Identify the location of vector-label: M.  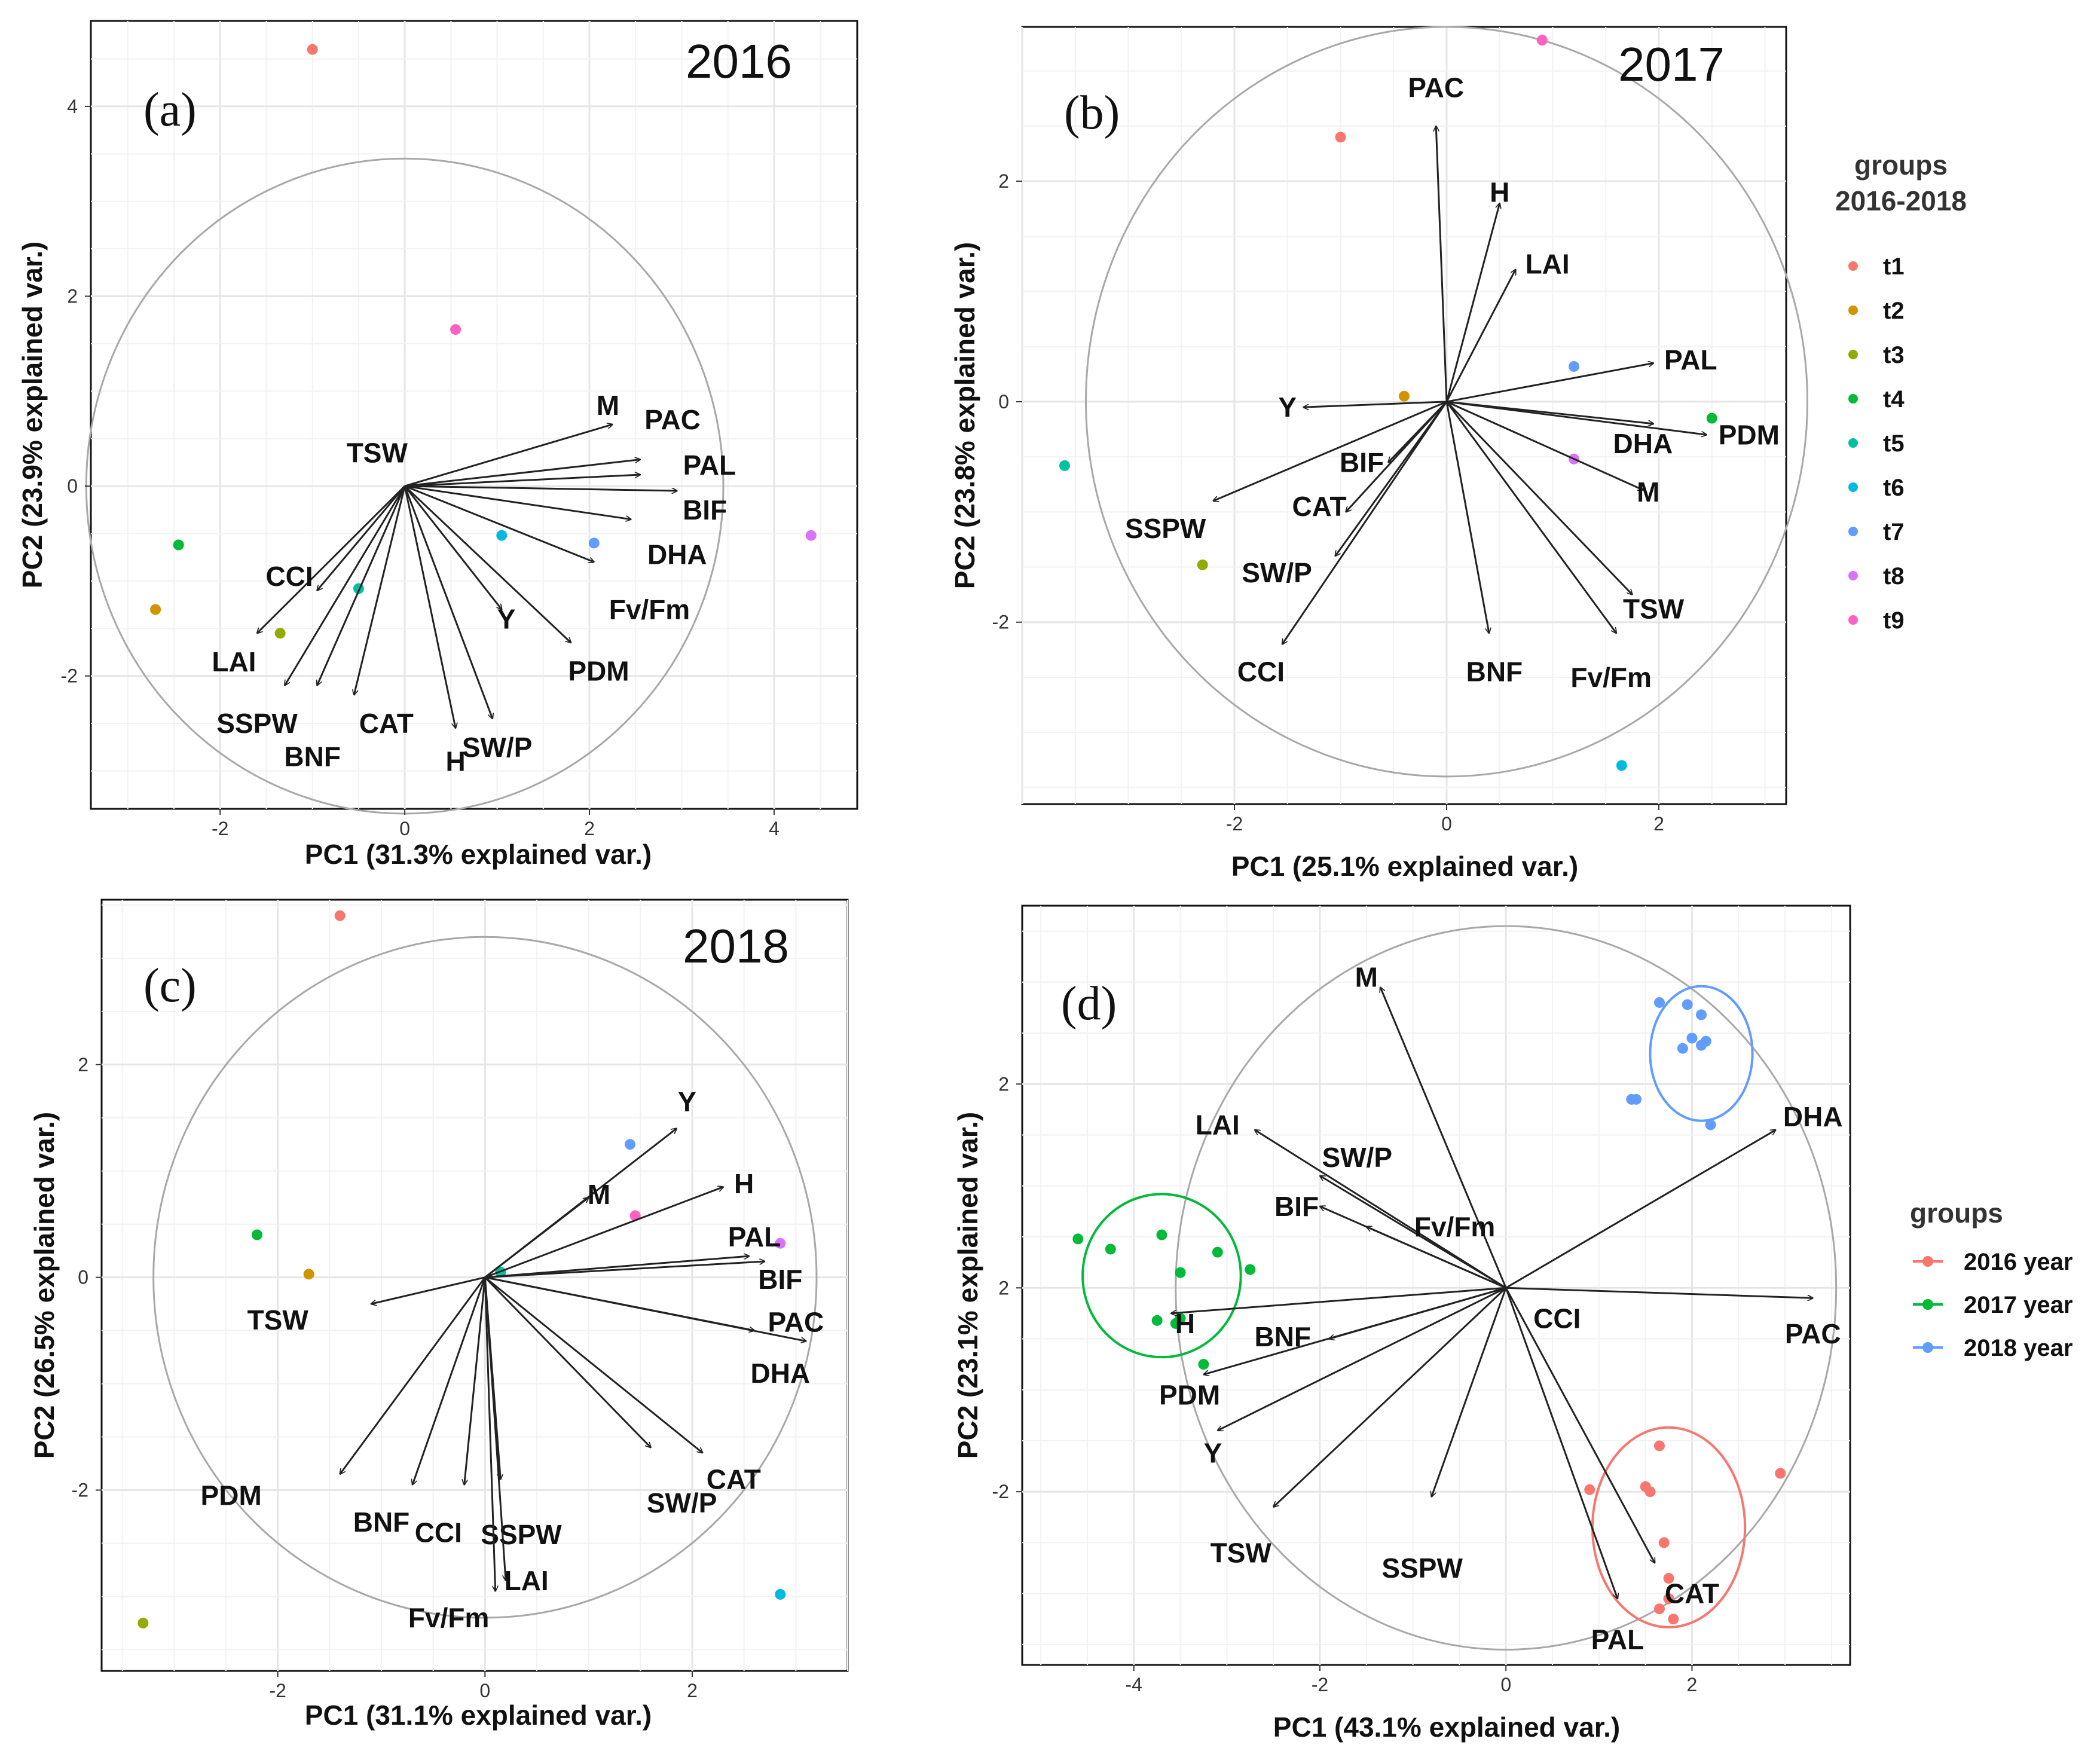
(608, 405).